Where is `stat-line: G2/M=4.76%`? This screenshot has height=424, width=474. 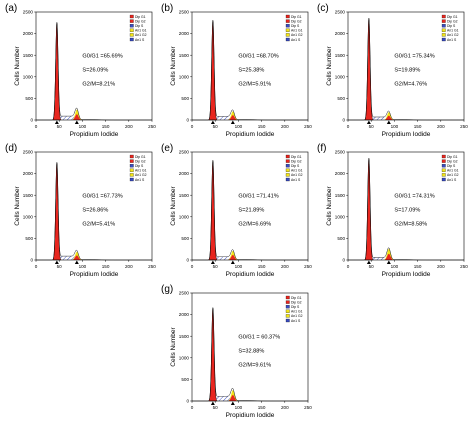
stat-line: G2/M=4.76% is located at coordinates (410, 84).